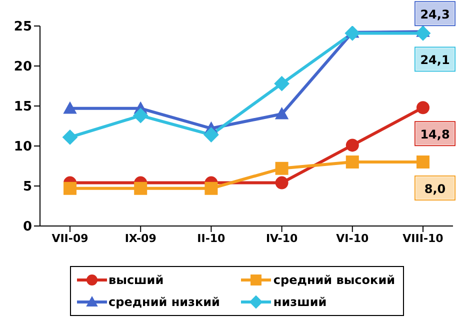 This screenshot has width=473, height=330. I want to click on data-label: 24,1, so click(435, 60).